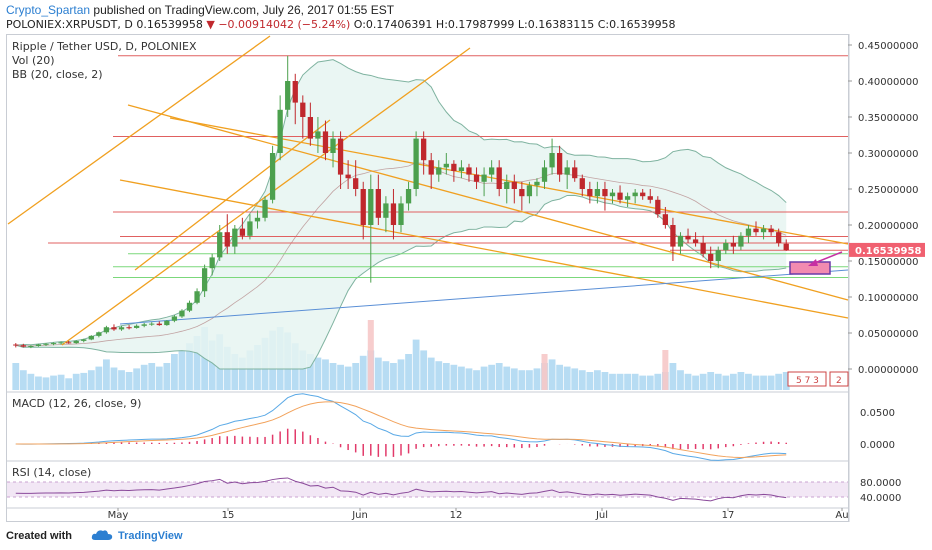 The height and width of the screenshot is (550, 932). What do you see at coordinates (104, 46) in the screenshot?
I see `main-pane-title: Ripple / Tether USD, D, POLONIEX` at bounding box center [104, 46].